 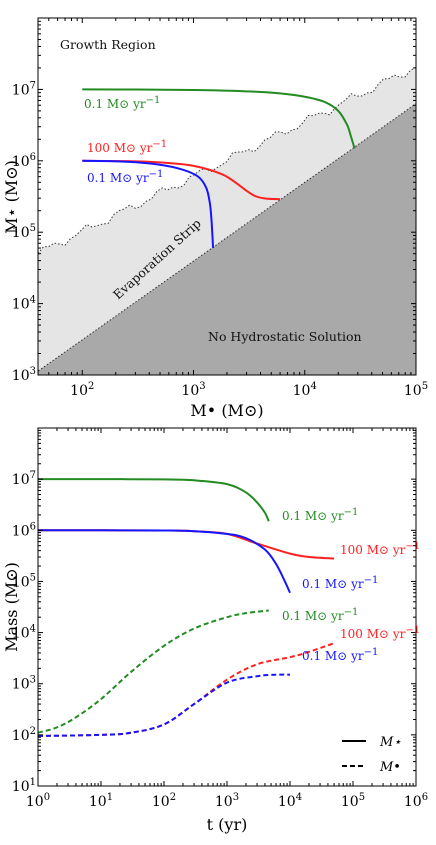 I want to click on top-x-axis-label: M• (M⊙), so click(x=226, y=410).